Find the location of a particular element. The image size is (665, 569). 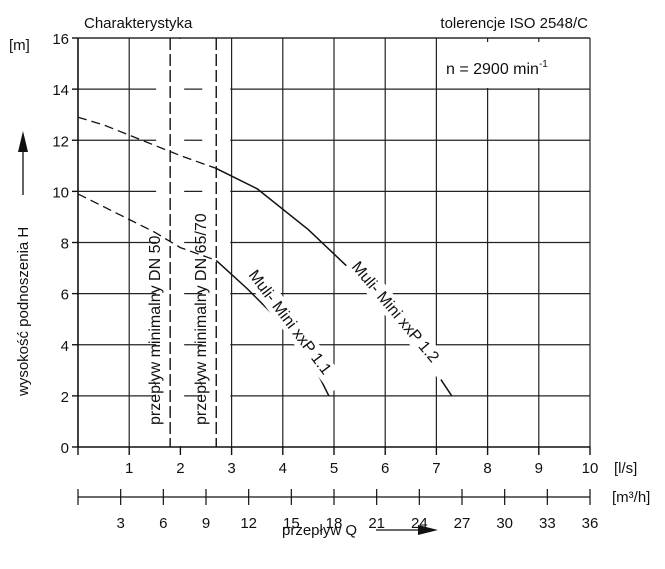

x2-tick-label: 30 is located at coordinates (504, 523).